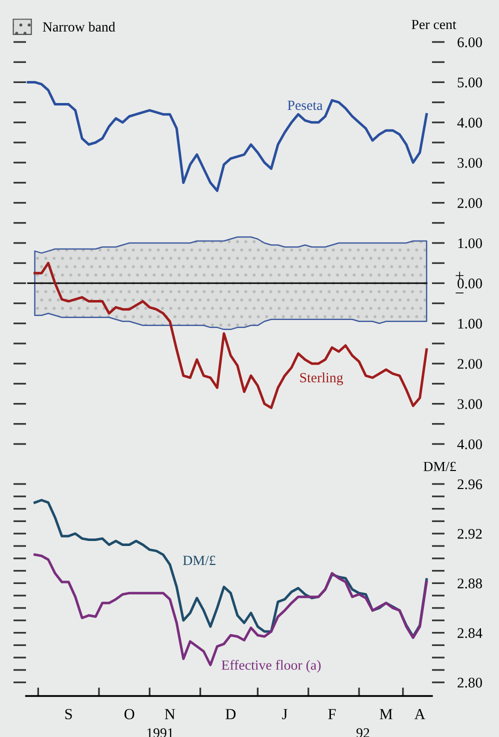 This screenshot has height=737, width=499. What do you see at coordinates (470, 683) in the screenshot?
I see `y-tick-label: 2.80` at bounding box center [470, 683].